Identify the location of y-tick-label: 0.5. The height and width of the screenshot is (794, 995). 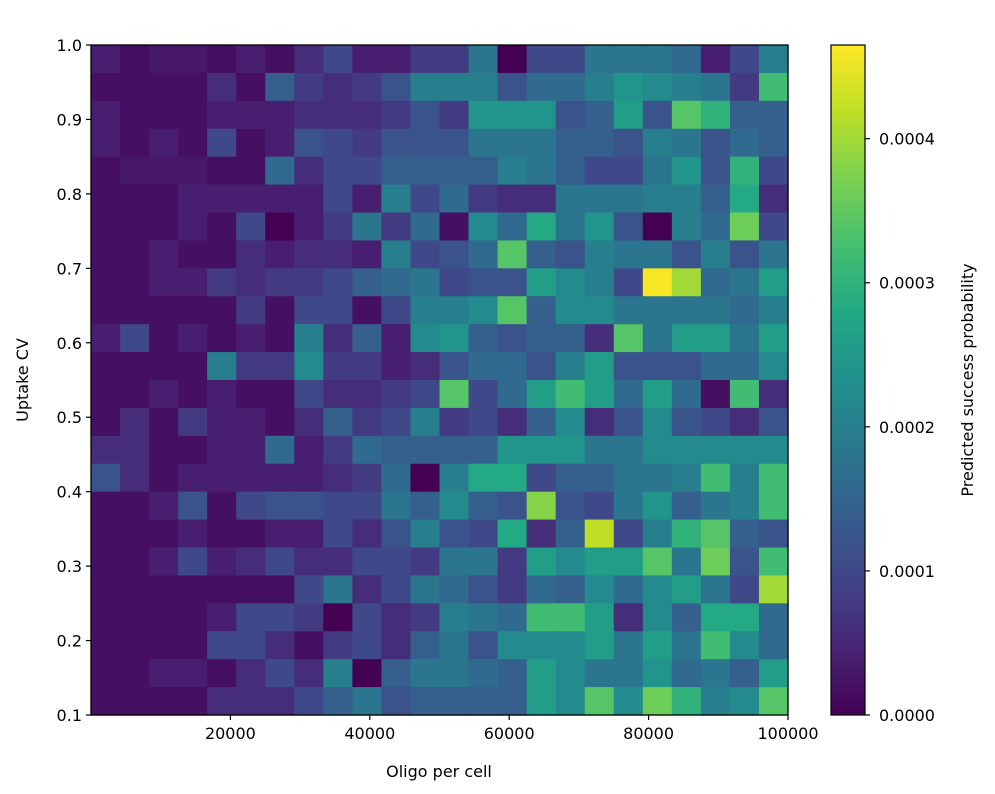
(69, 417).